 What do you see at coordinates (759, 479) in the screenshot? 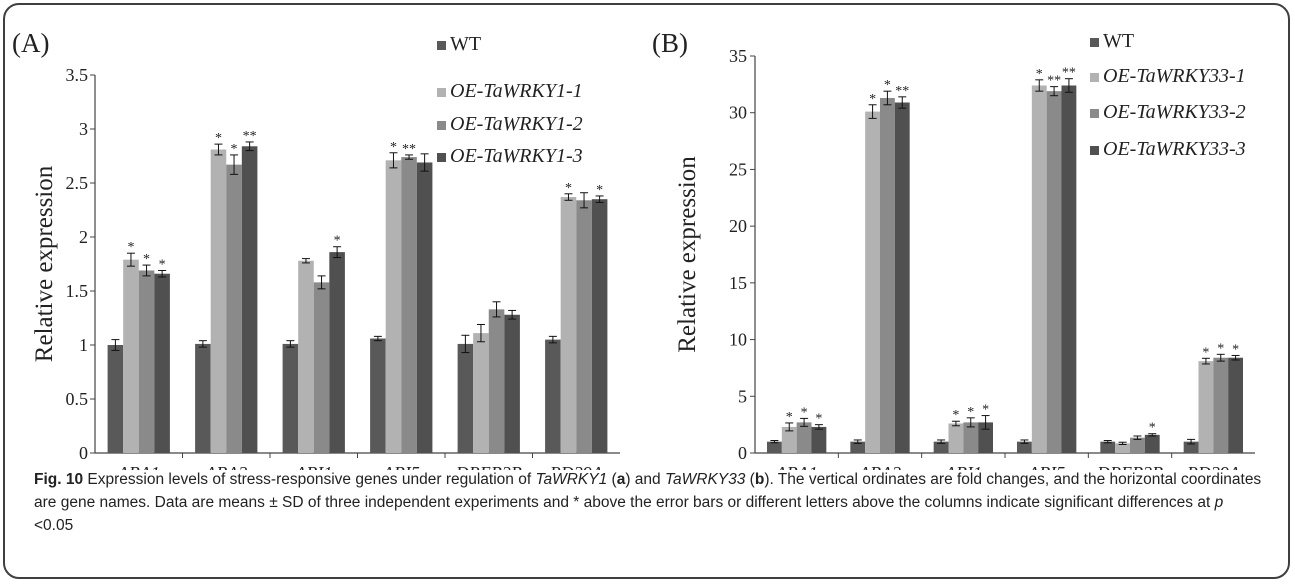
I see `caption-panel-b: b` at bounding box center [759, 479].